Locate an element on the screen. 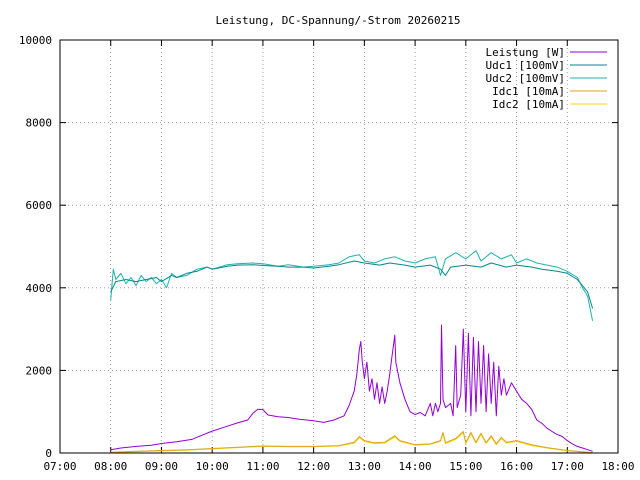 The width and height of the screenshot is (640, 480). y-tick-label: 0 is located at coordinates (48, 453).